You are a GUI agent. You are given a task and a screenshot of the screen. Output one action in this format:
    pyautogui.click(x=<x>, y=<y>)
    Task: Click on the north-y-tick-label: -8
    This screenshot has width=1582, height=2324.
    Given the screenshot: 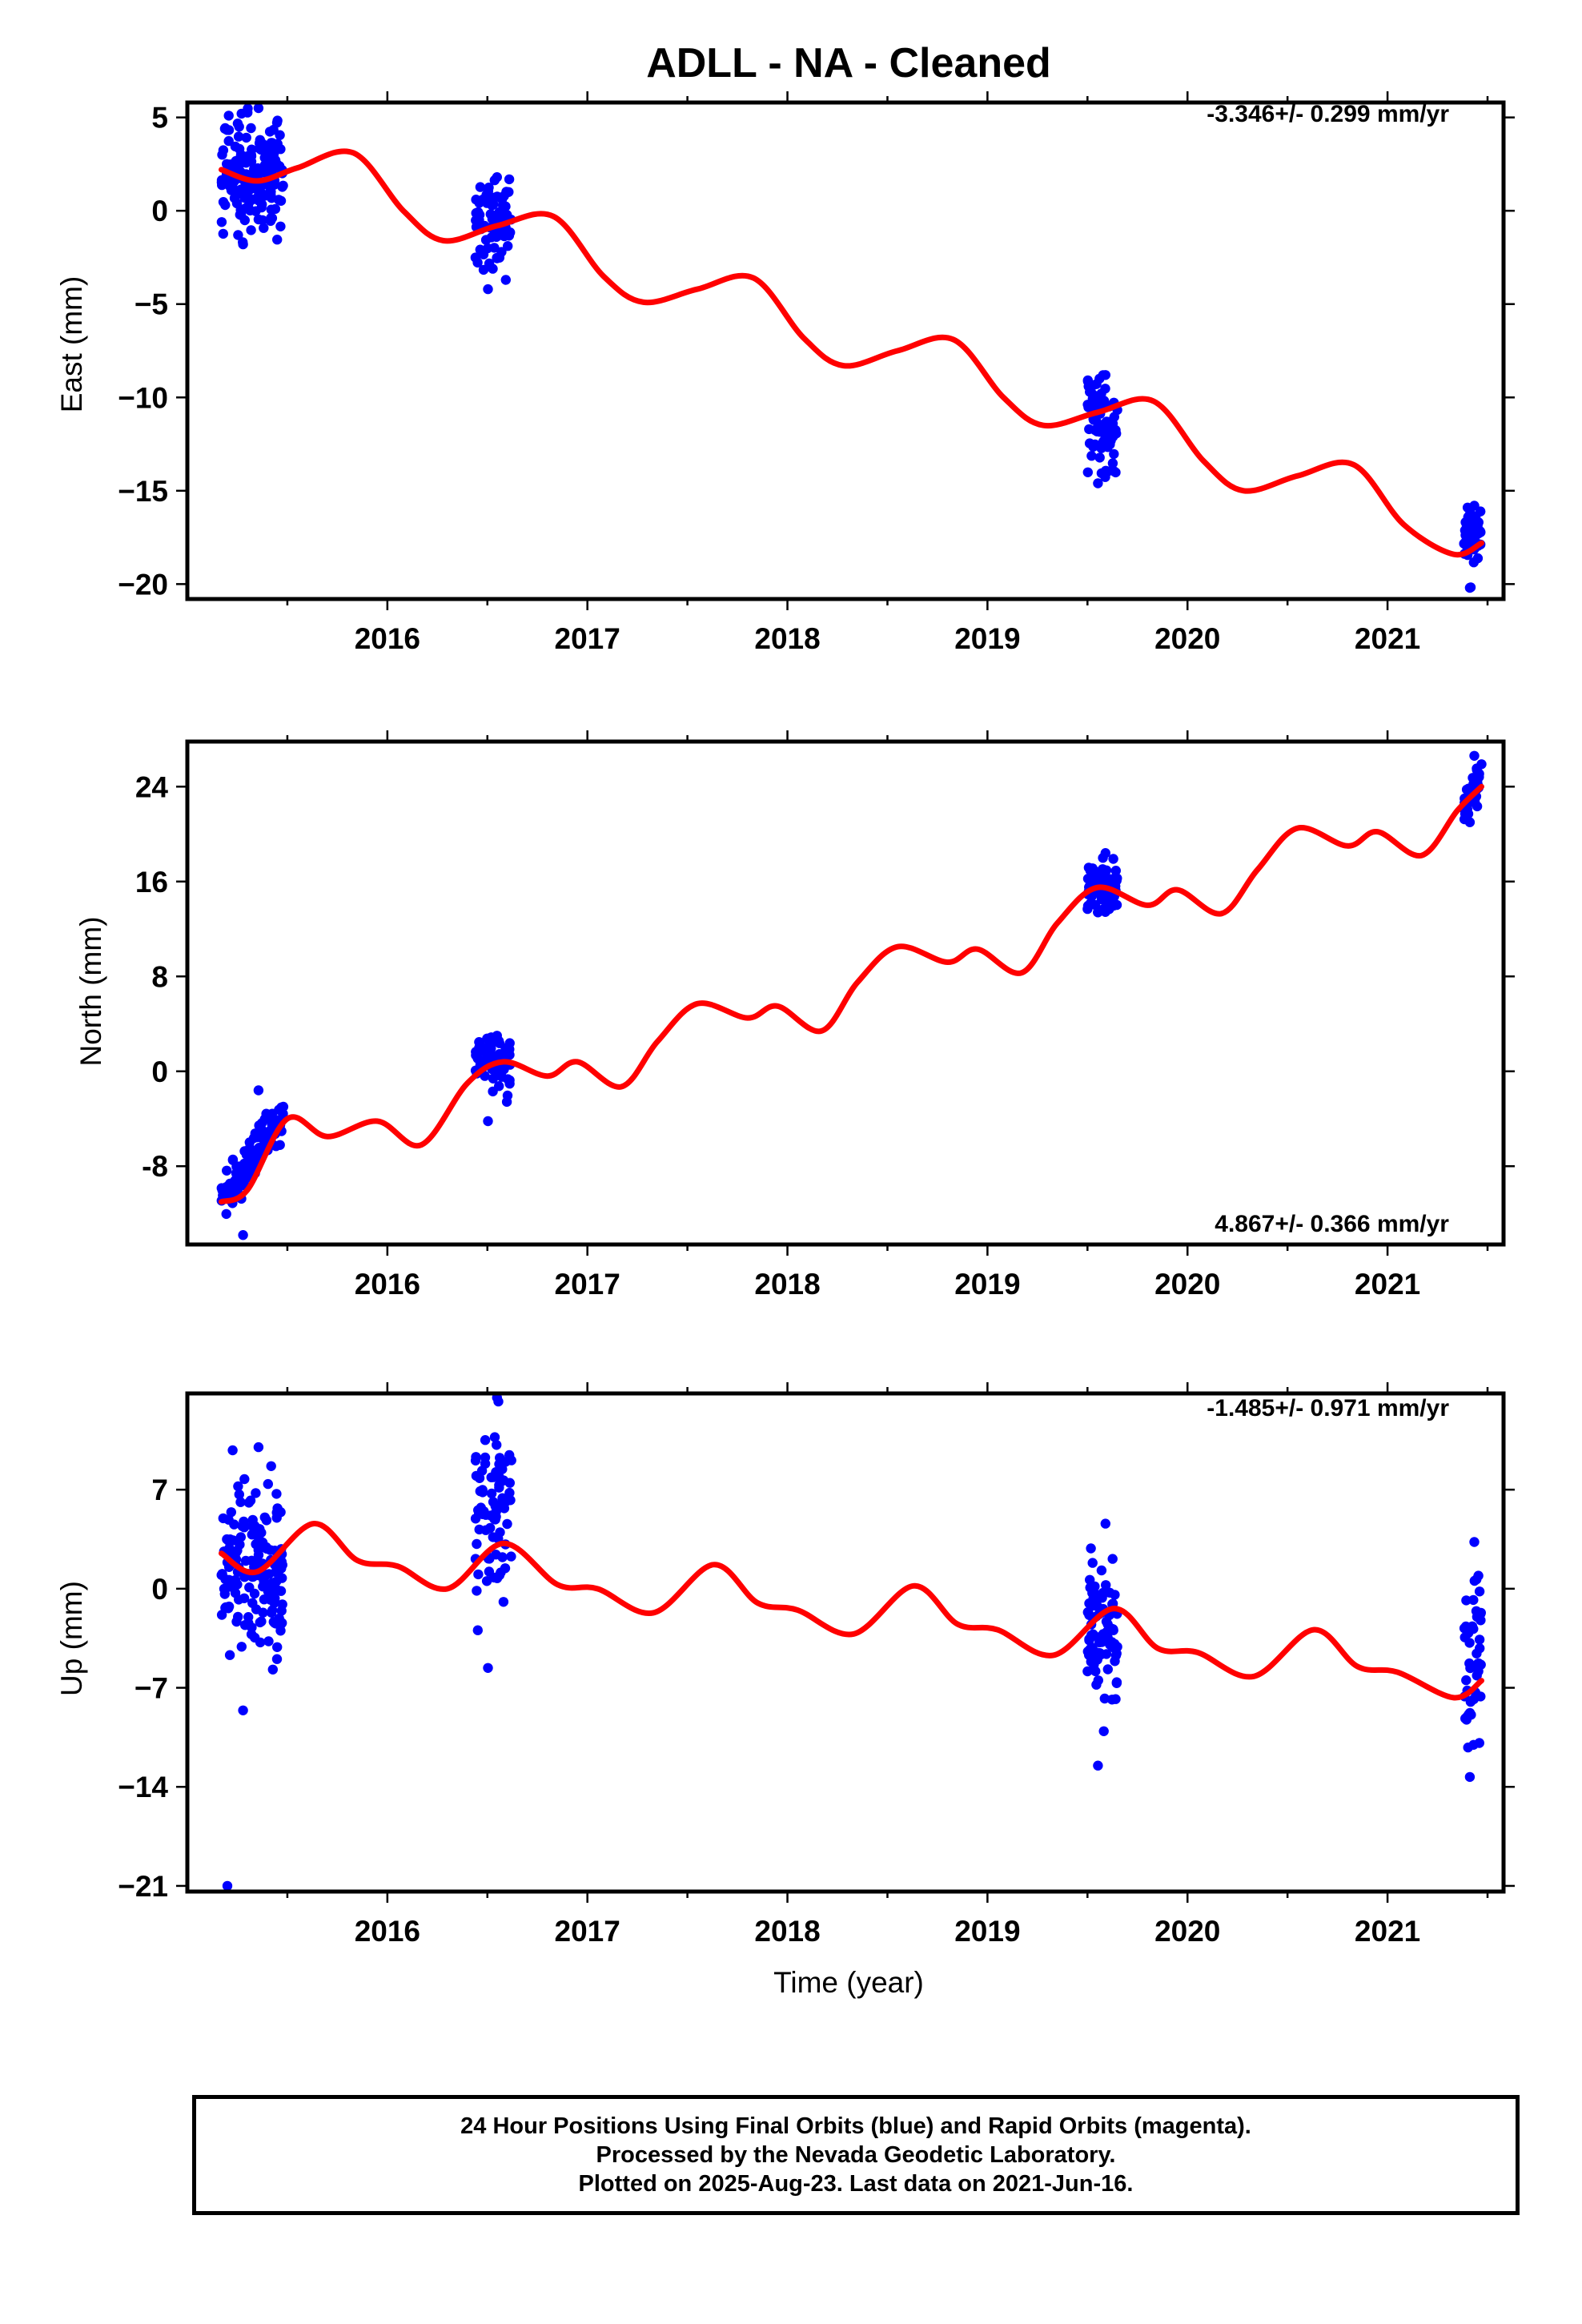 What is the action you would take?
    pyautogui.click(x=155, y=1166)
    